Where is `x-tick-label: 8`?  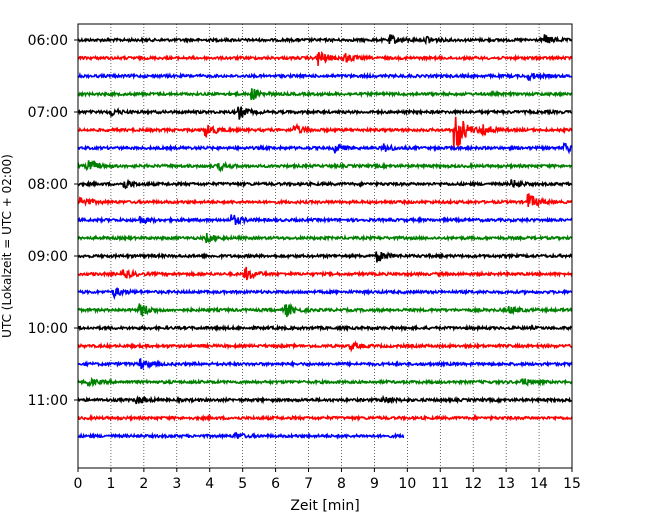 x-tick-label: 8 is located at coordinates (341, 484).